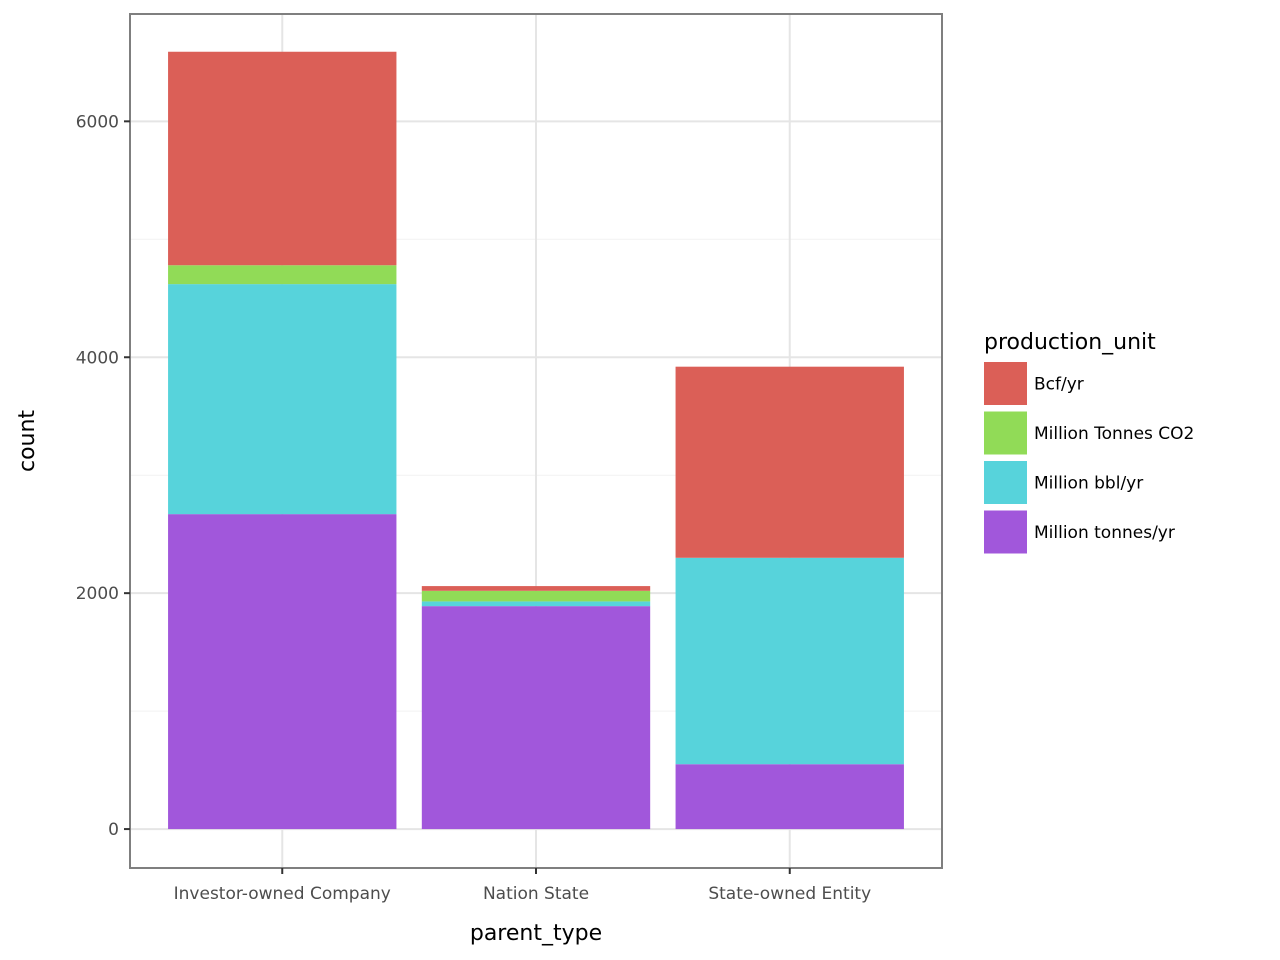  Describe the element at coordinates (97, 122) in the screenshot. I see `y-tick-label: 6000` at that location.